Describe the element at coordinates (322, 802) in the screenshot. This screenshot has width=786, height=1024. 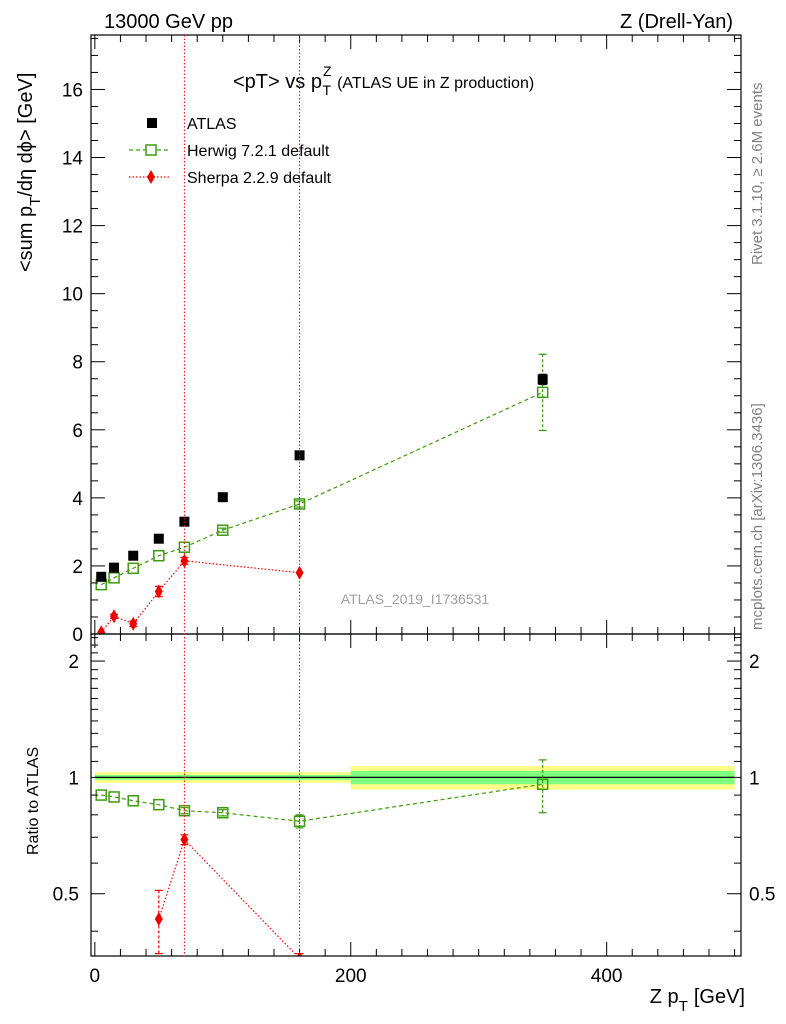
I see `ratio-herwig-line` at that location.